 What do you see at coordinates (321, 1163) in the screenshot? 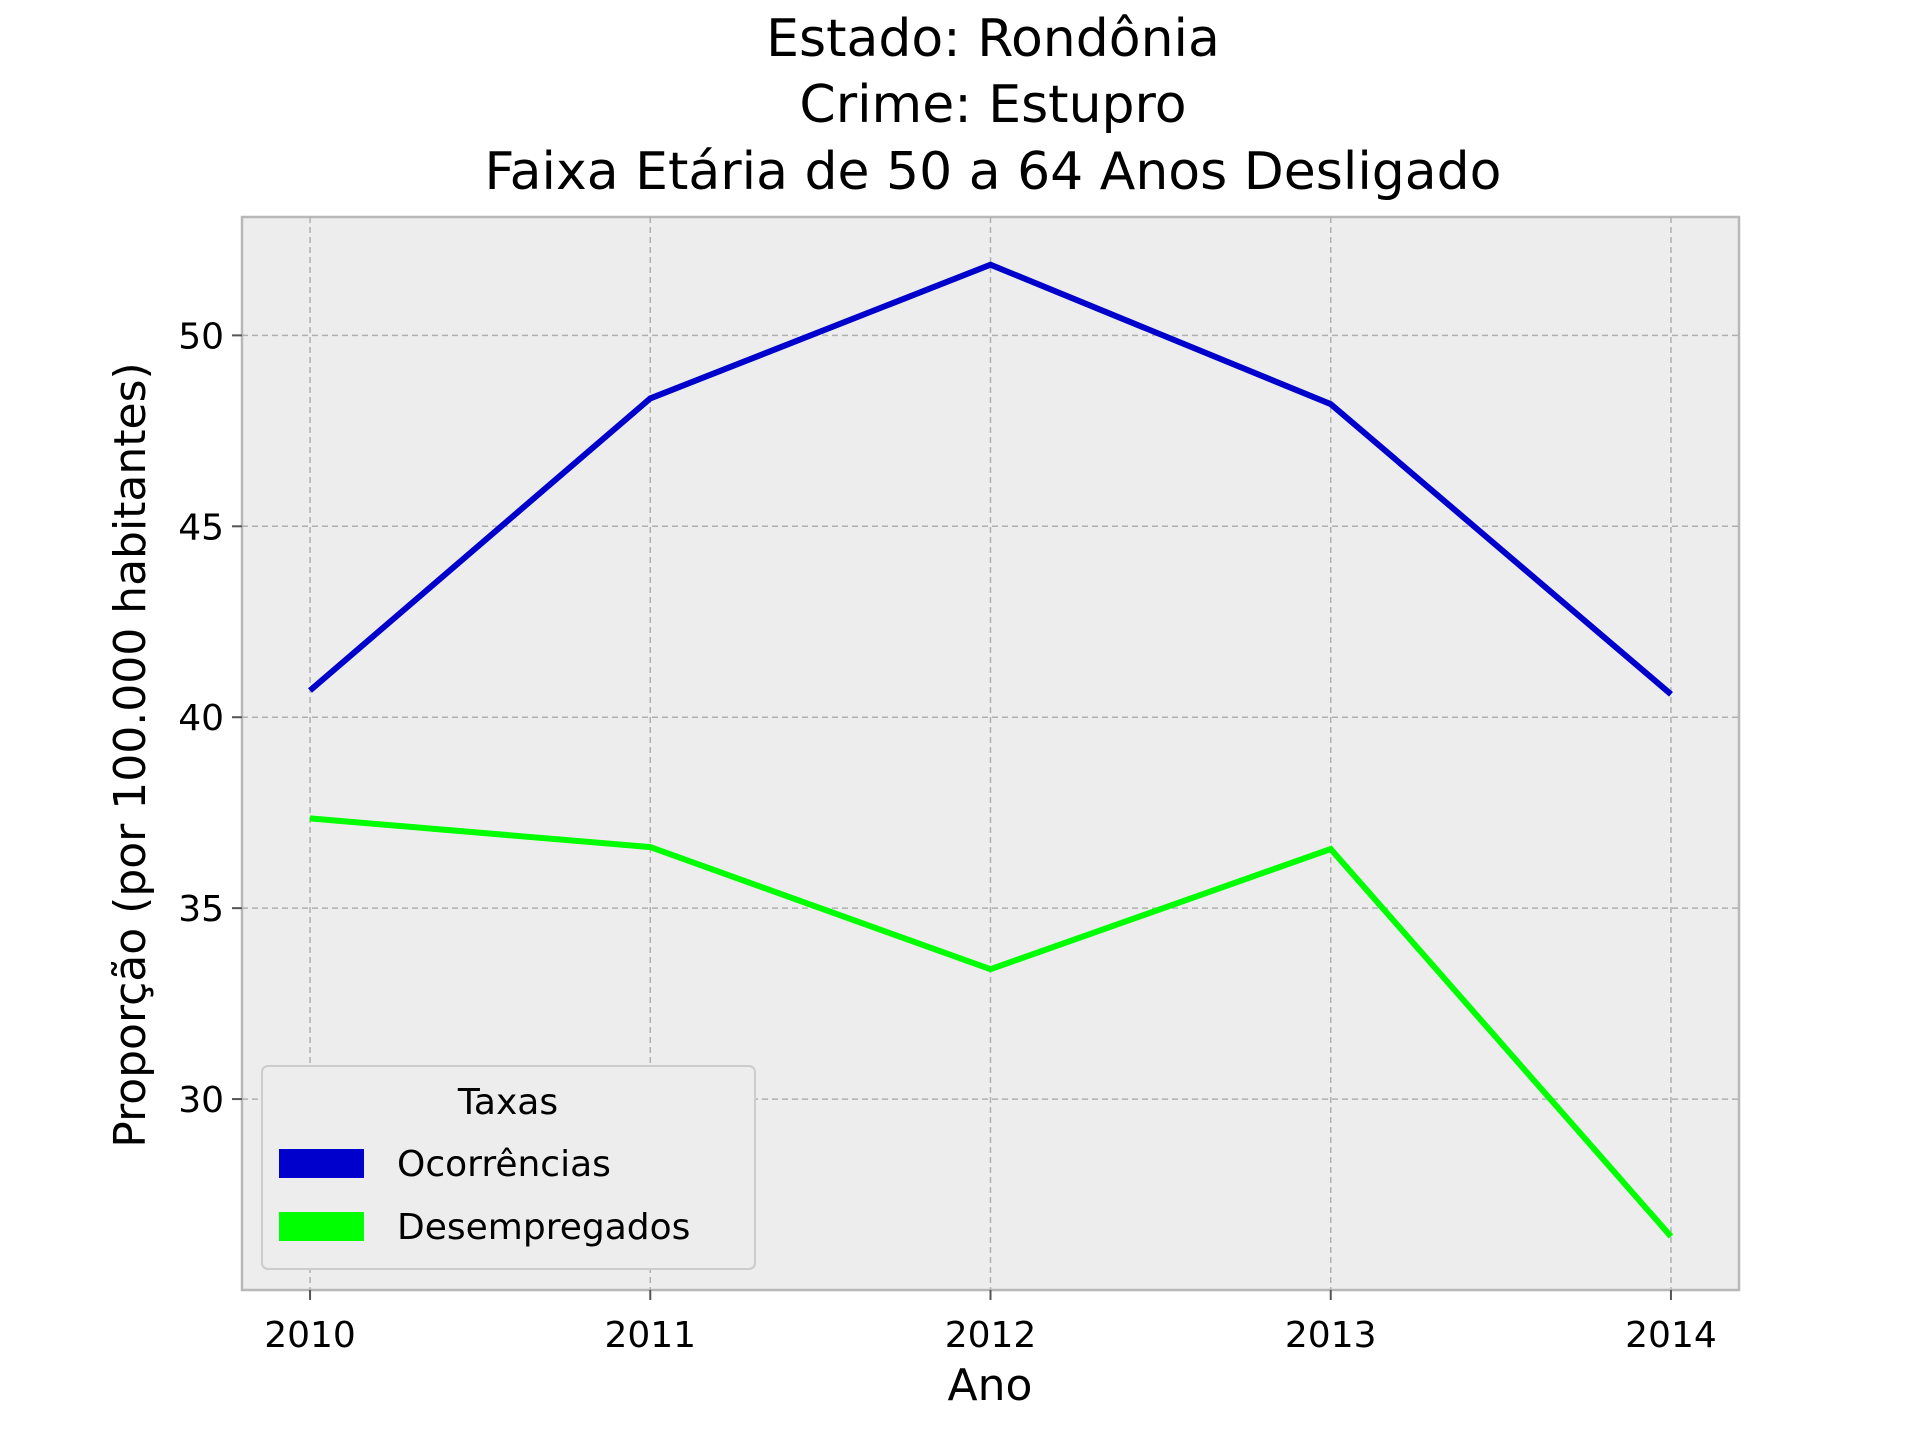
I see `legend-swatch-ocorrencias` at bounding box center [321, 1163].